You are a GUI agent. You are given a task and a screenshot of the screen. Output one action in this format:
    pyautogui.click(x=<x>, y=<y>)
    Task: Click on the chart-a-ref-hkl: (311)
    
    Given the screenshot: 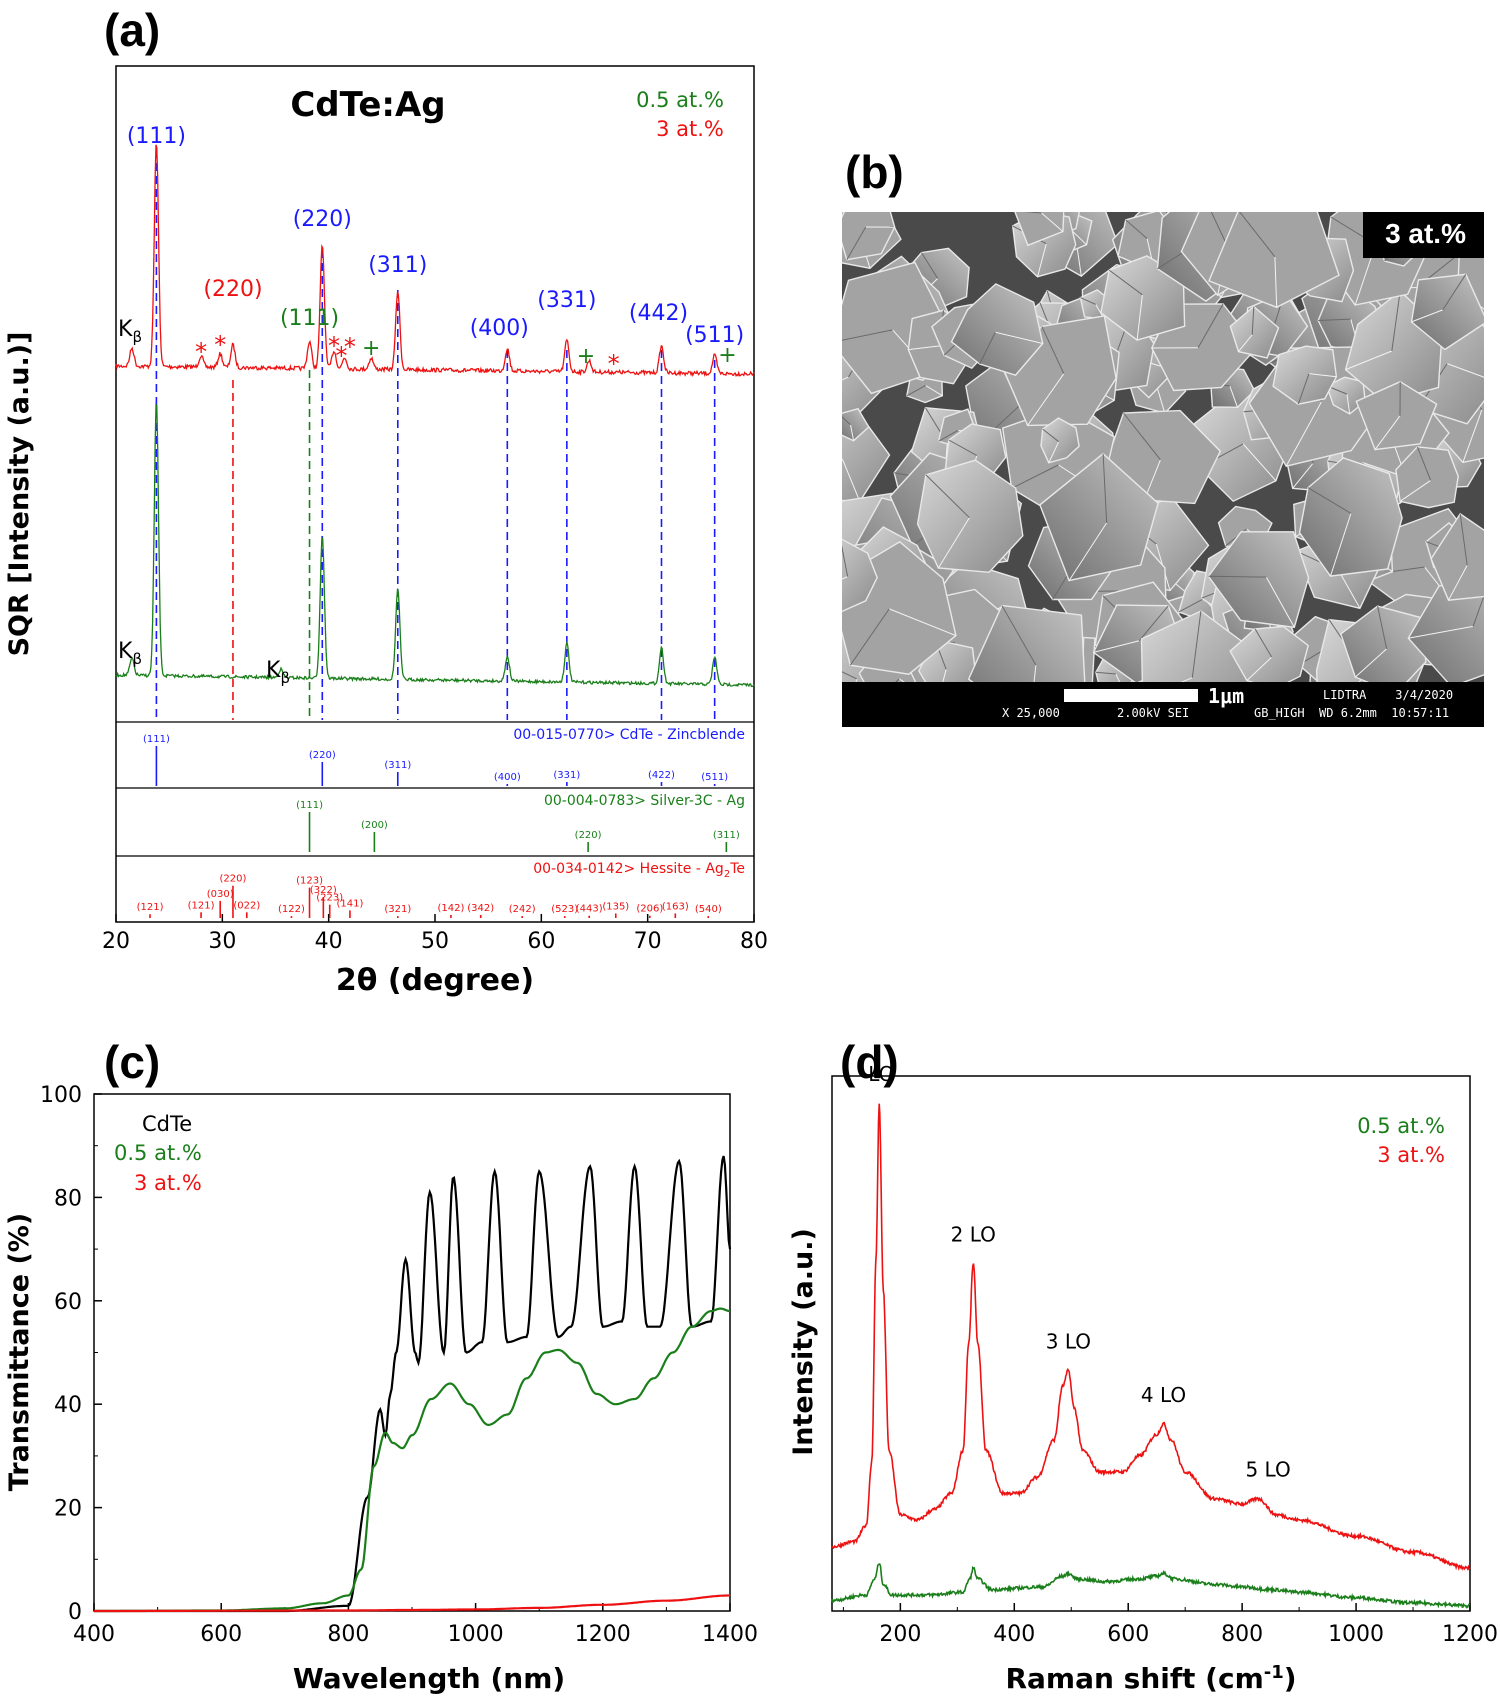 What is the action you would take?
    pyautogui.click(x=397, y=765)
    